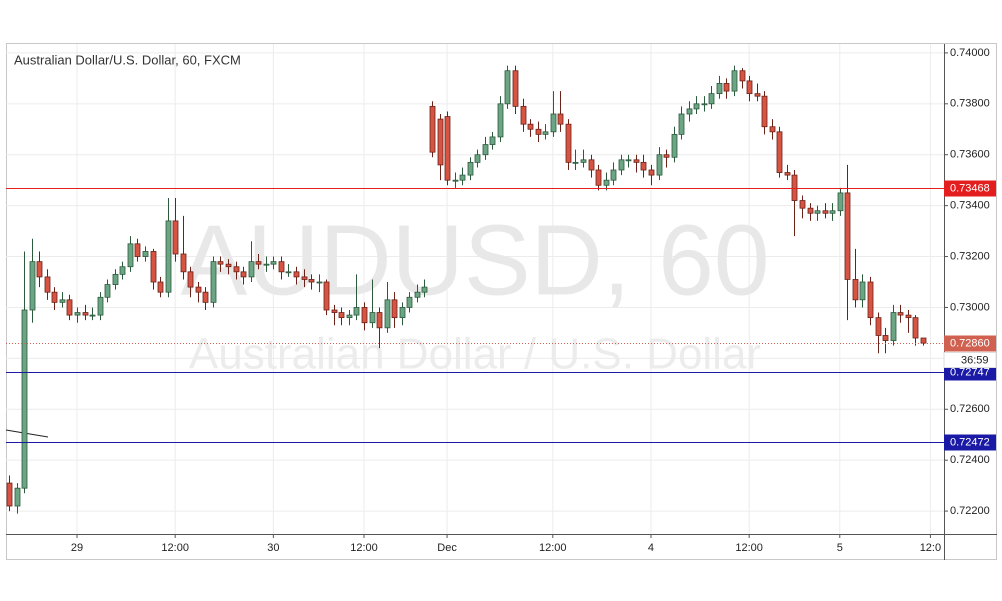 Image resolution: width=1002 pixels, height=601 pixels. Describe the element at coordinates (840, 548) in the screenshot. I see `x-tick-label: 5` at that location.